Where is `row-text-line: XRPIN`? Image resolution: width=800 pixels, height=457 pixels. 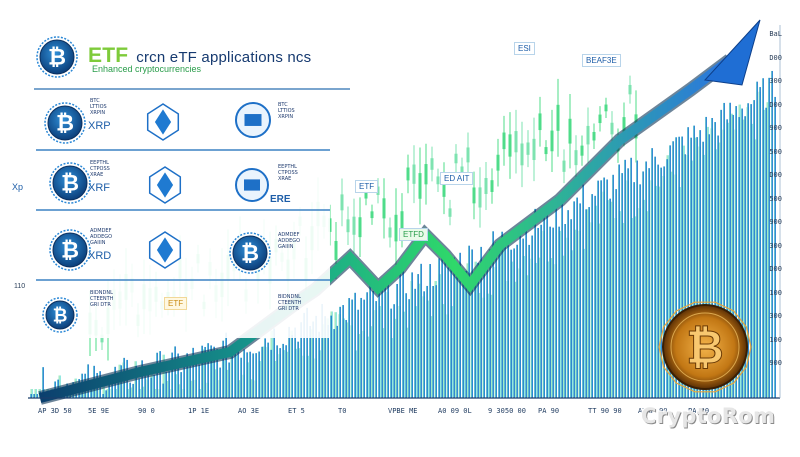 row-text-line: XRPIN is located at coordinates (286, 117).